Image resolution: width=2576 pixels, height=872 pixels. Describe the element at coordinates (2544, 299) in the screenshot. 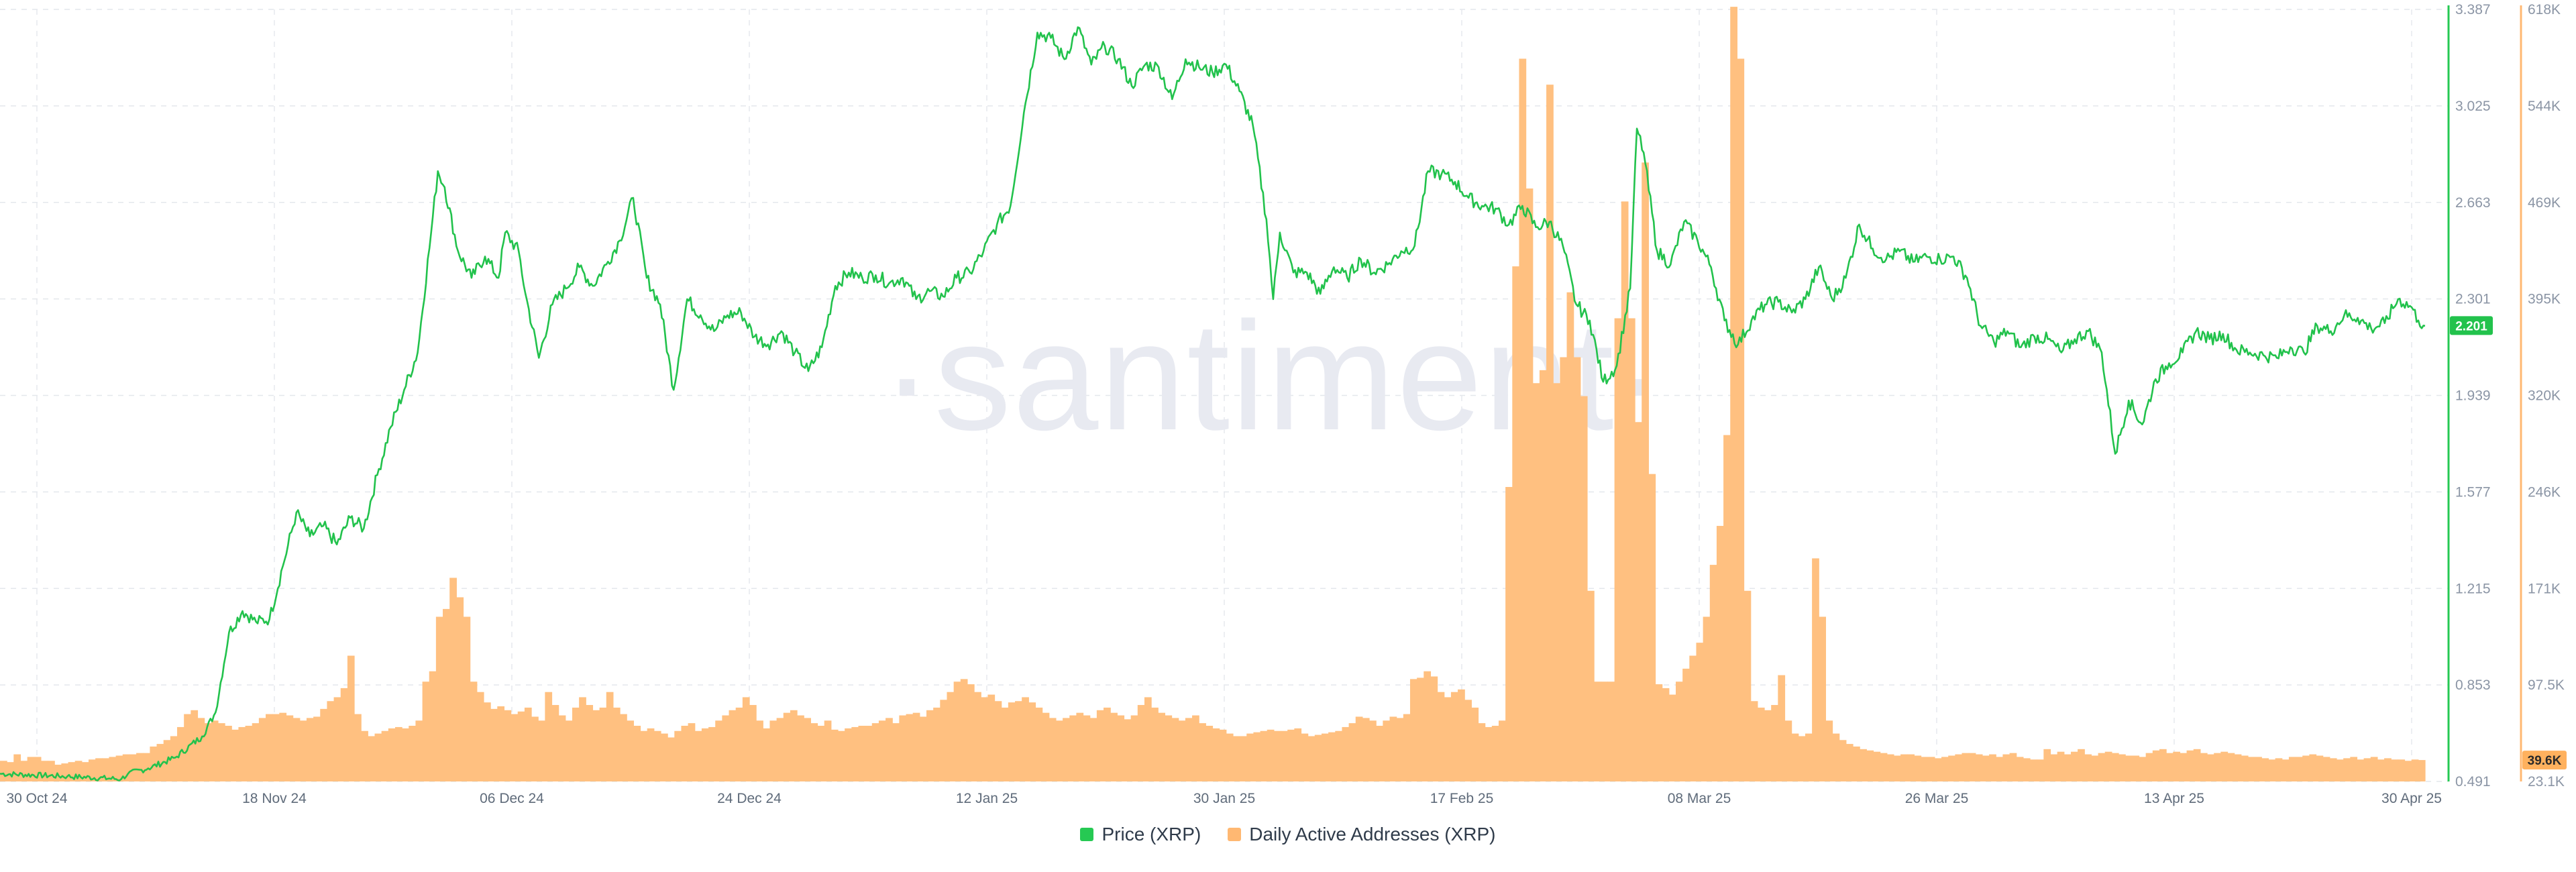

I see `daa-tick-label: 395K` at that location.